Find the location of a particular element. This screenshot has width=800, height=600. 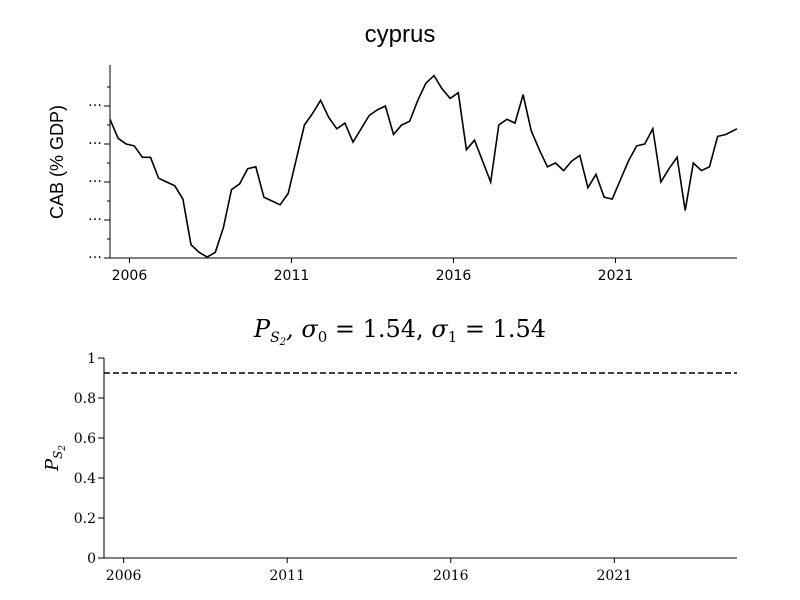

title-sigma0-subscript: 0 is located at coordinates (323, 337).